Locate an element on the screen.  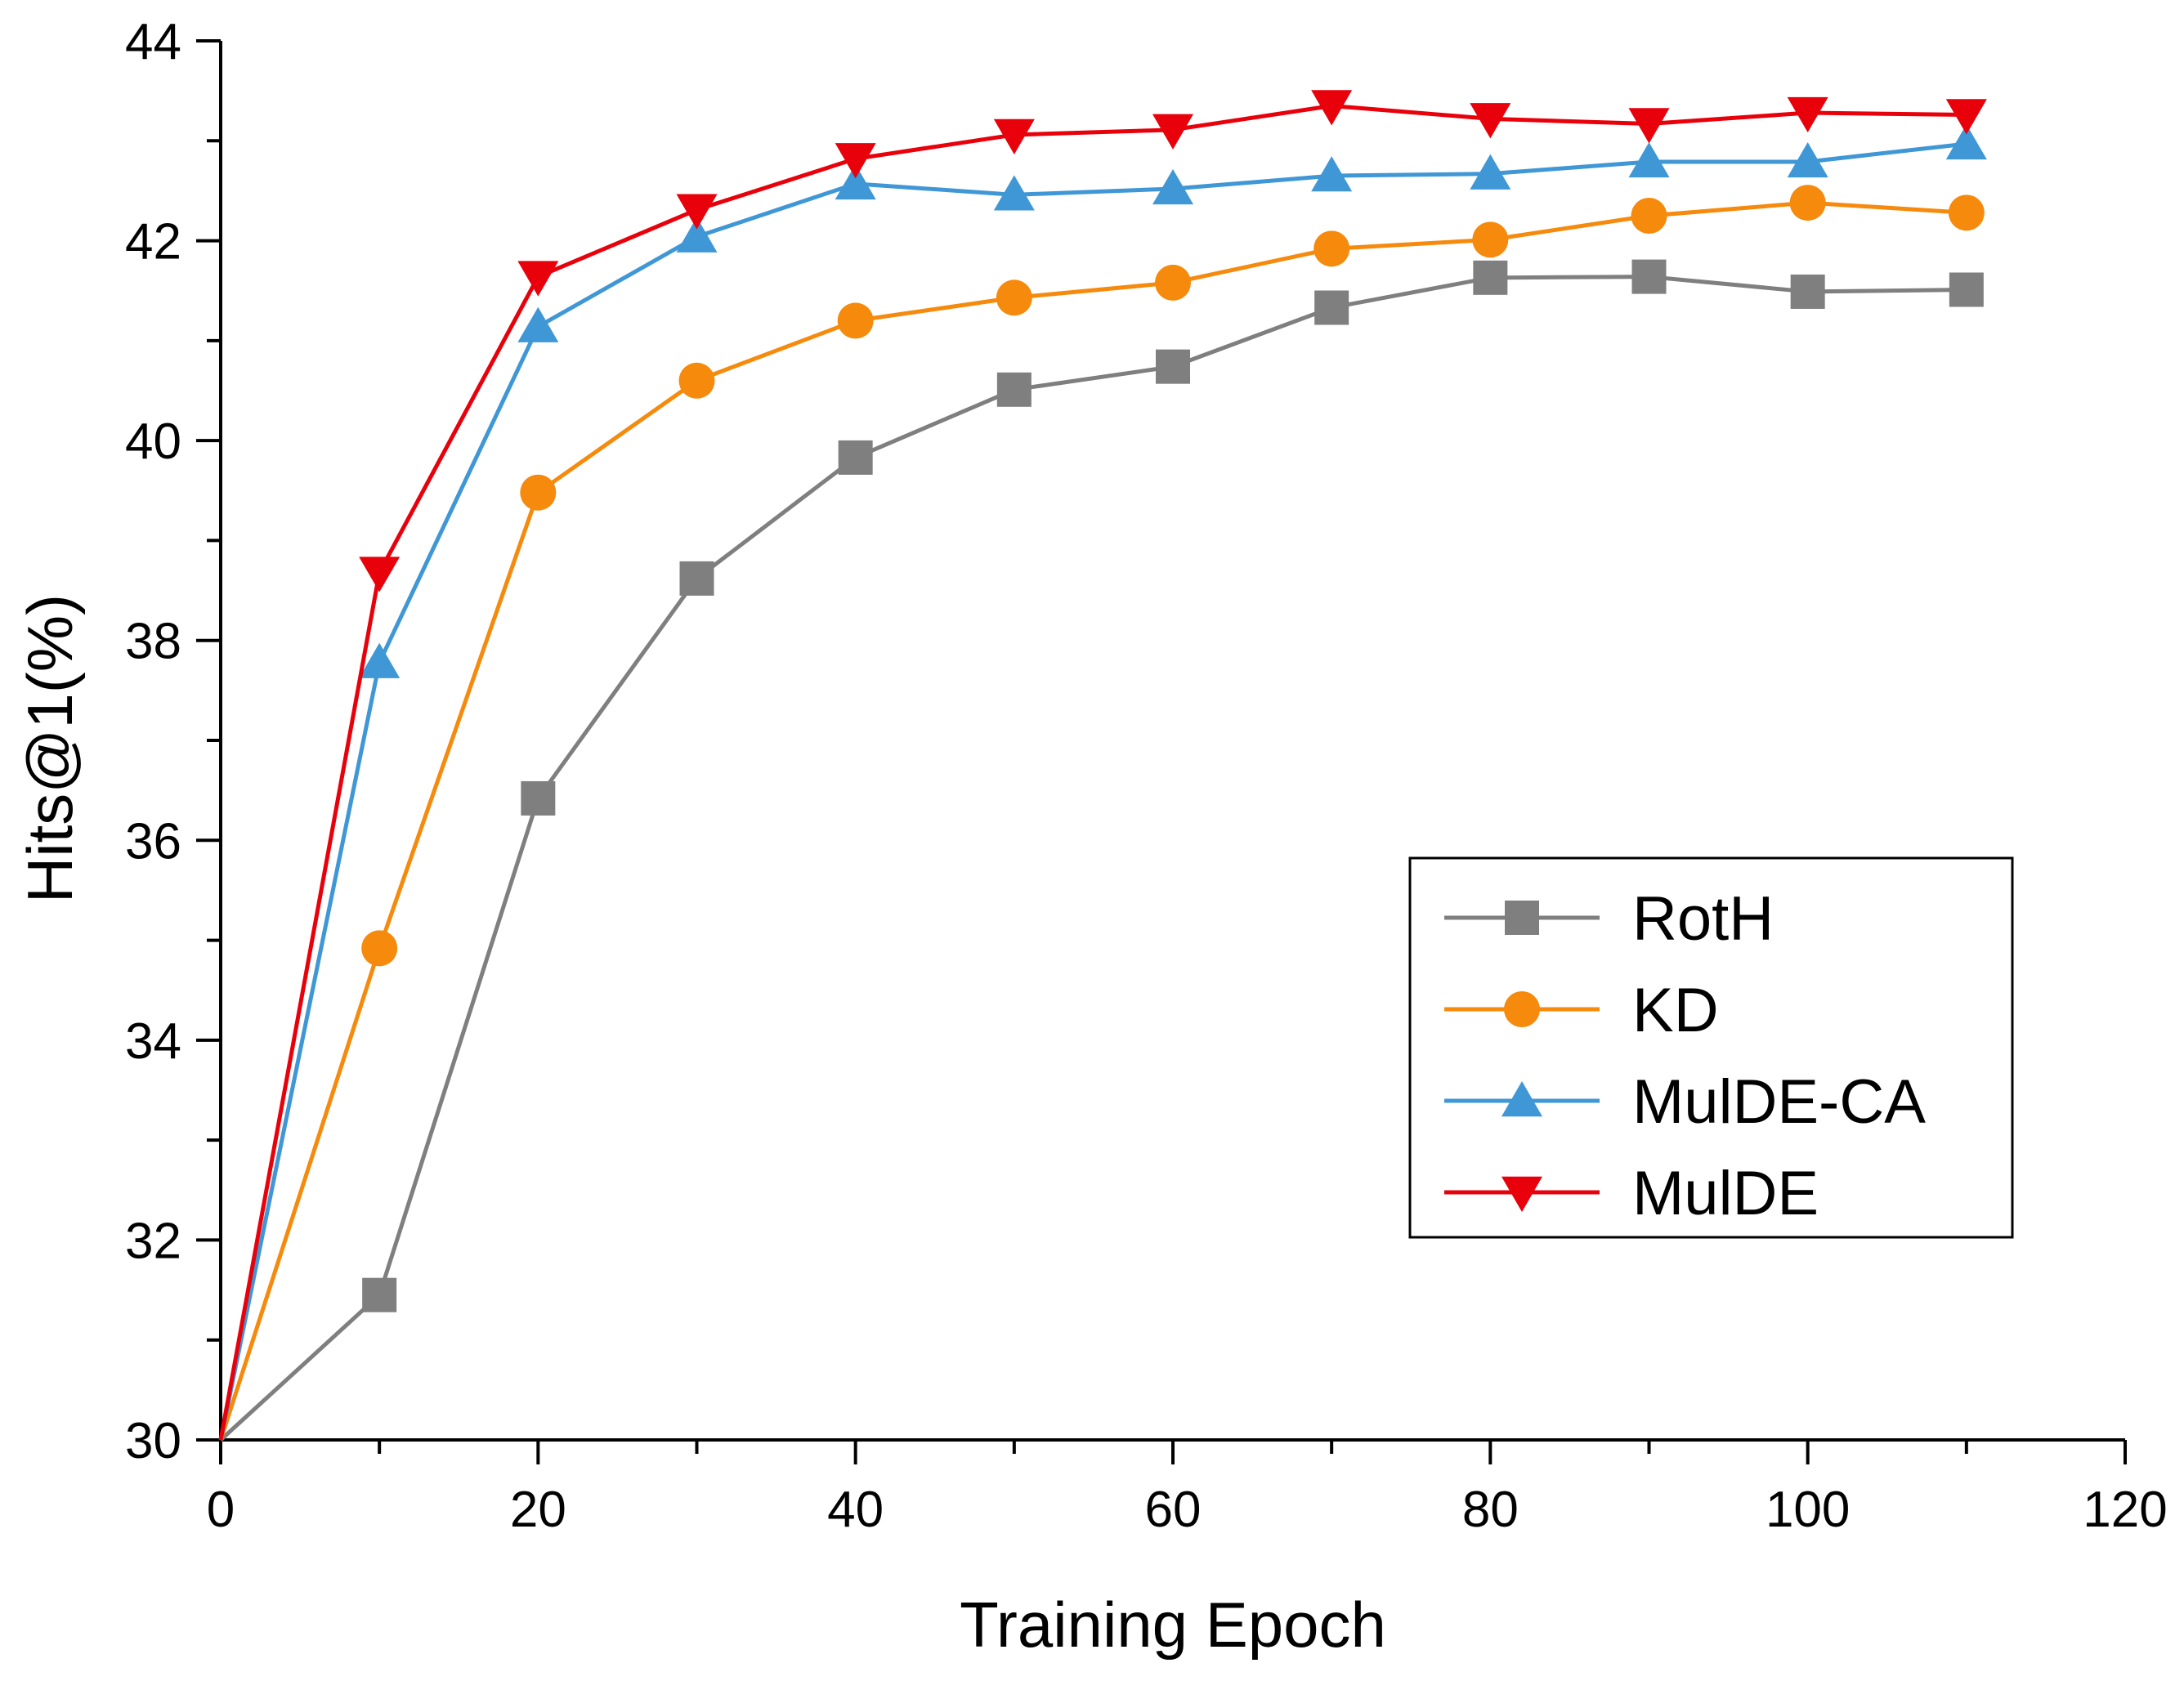
legend-label: KD is located at coordinates (1675, 1010).